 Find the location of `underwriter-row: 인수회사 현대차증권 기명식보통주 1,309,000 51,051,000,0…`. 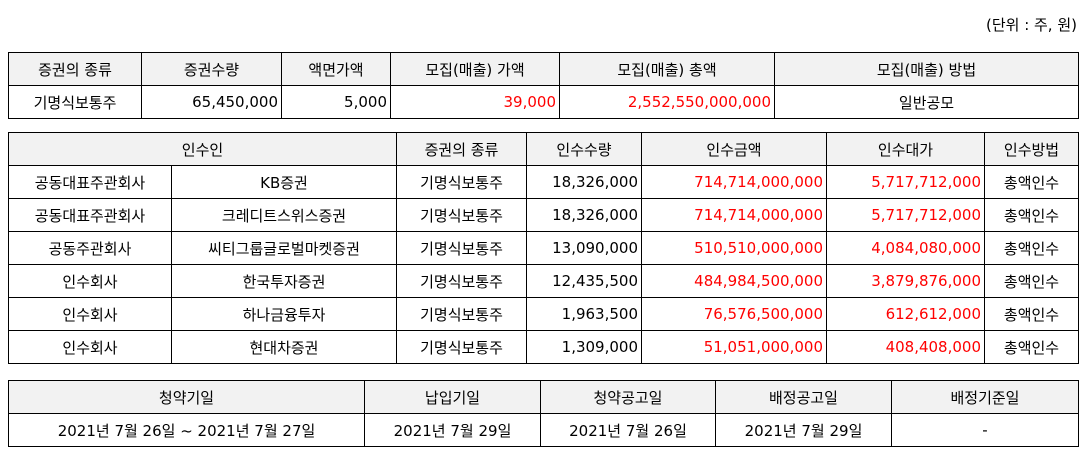

underwriter-row: 인수회사 현대차증권 기명식보통주 1,309,000 51,051,000,0… is located at coordinates (543, 347).